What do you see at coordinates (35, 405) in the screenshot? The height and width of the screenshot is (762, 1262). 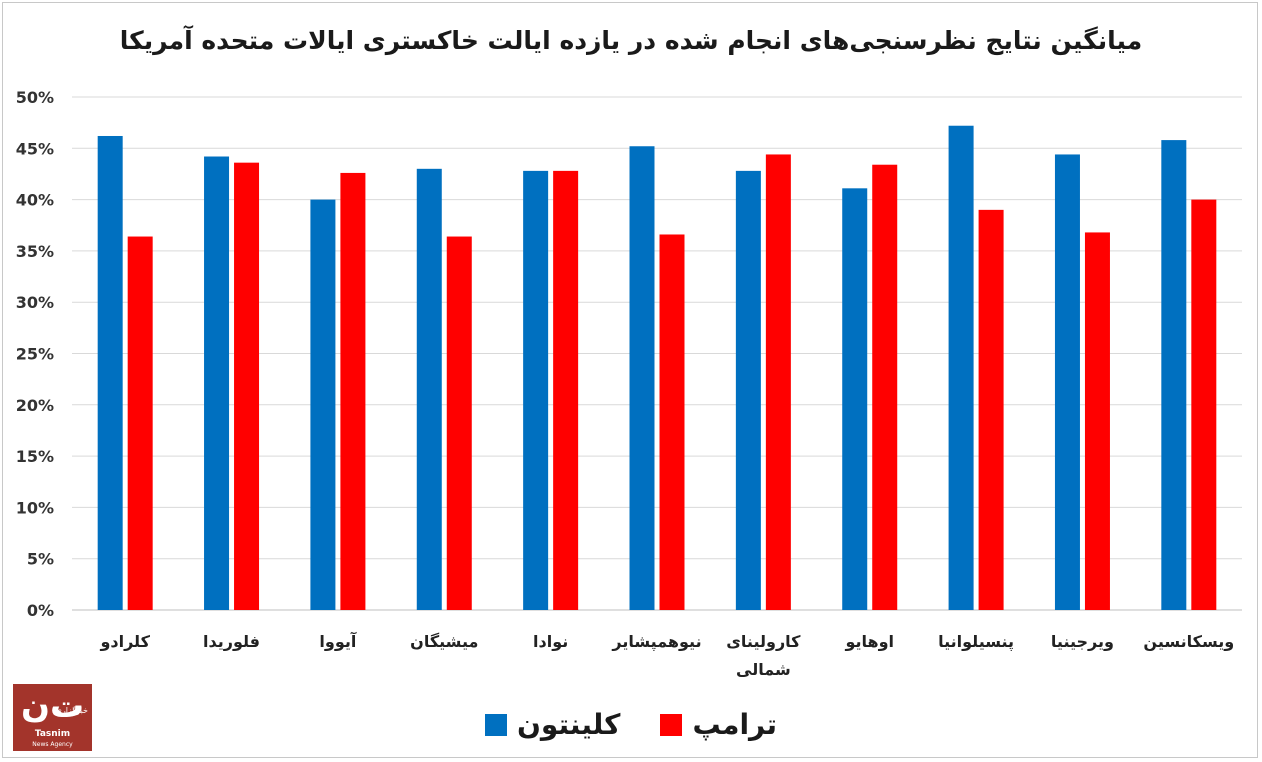 I see `y-tick-label: 20%` at bounding box center [35, 405].